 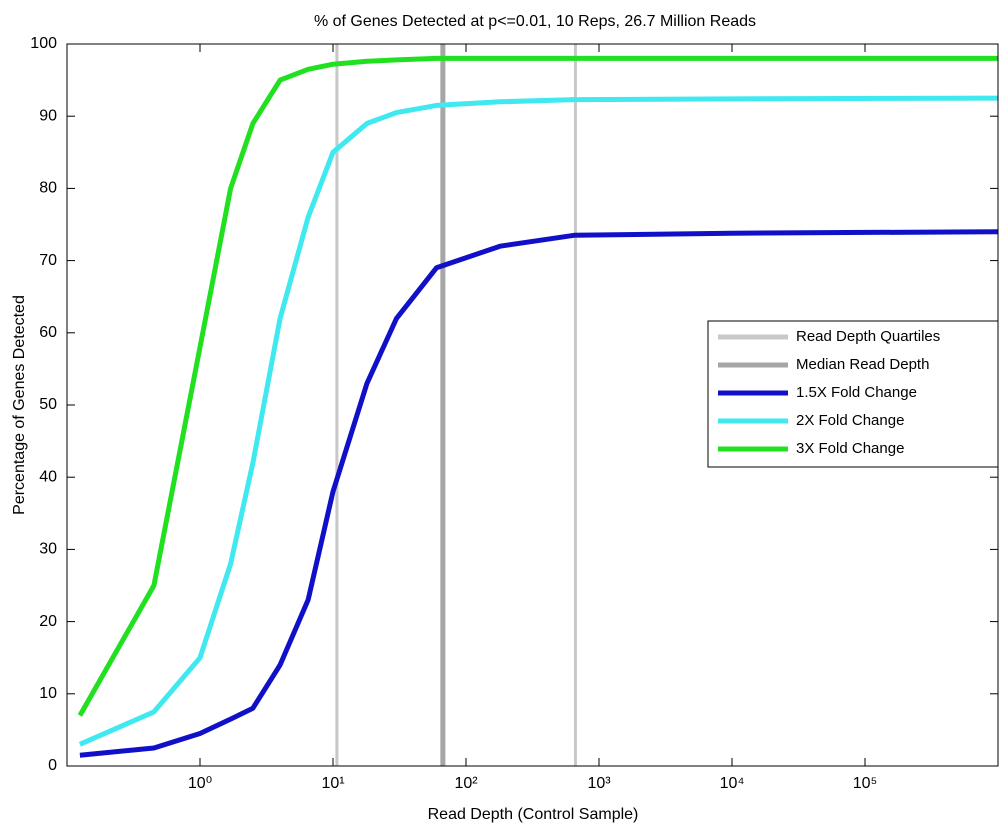 What do you see at coordinates (48, 693) in the screenshot?
I see `y-tick-label: 10` at bounding box center [48, 693].